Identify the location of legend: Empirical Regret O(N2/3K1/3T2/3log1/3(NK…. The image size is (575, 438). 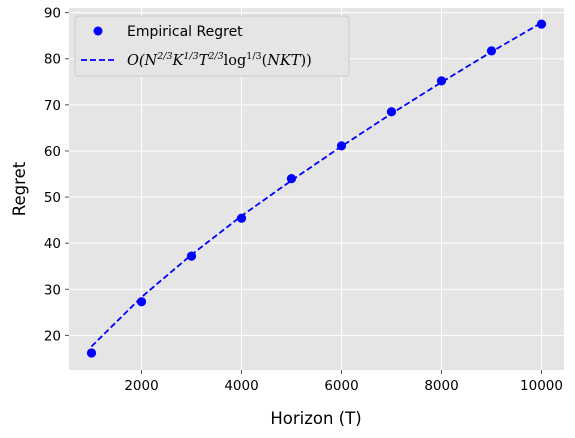
(212, 46).